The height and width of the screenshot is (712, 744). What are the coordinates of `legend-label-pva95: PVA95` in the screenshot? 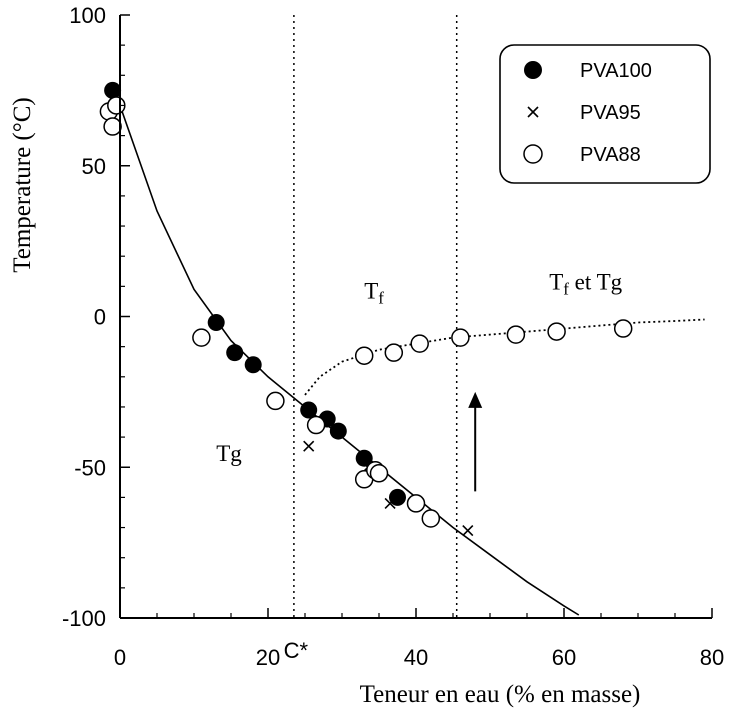 It's located at (610, 113).